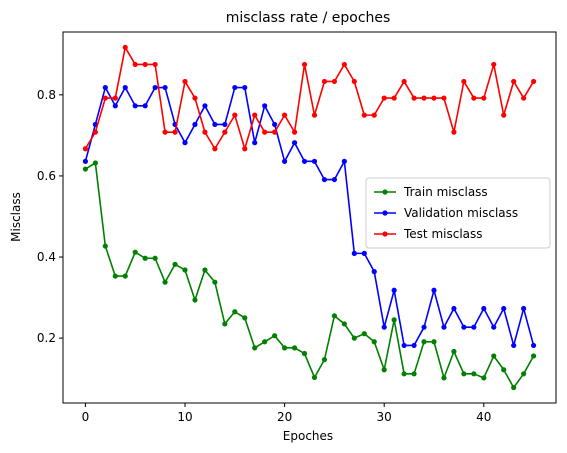 The image size is (567, 453). What do you see at coordinates (308, 18) in the screenshot?
I see `chart-title: misclass rate / epoches` at bounding box center [308, 18].